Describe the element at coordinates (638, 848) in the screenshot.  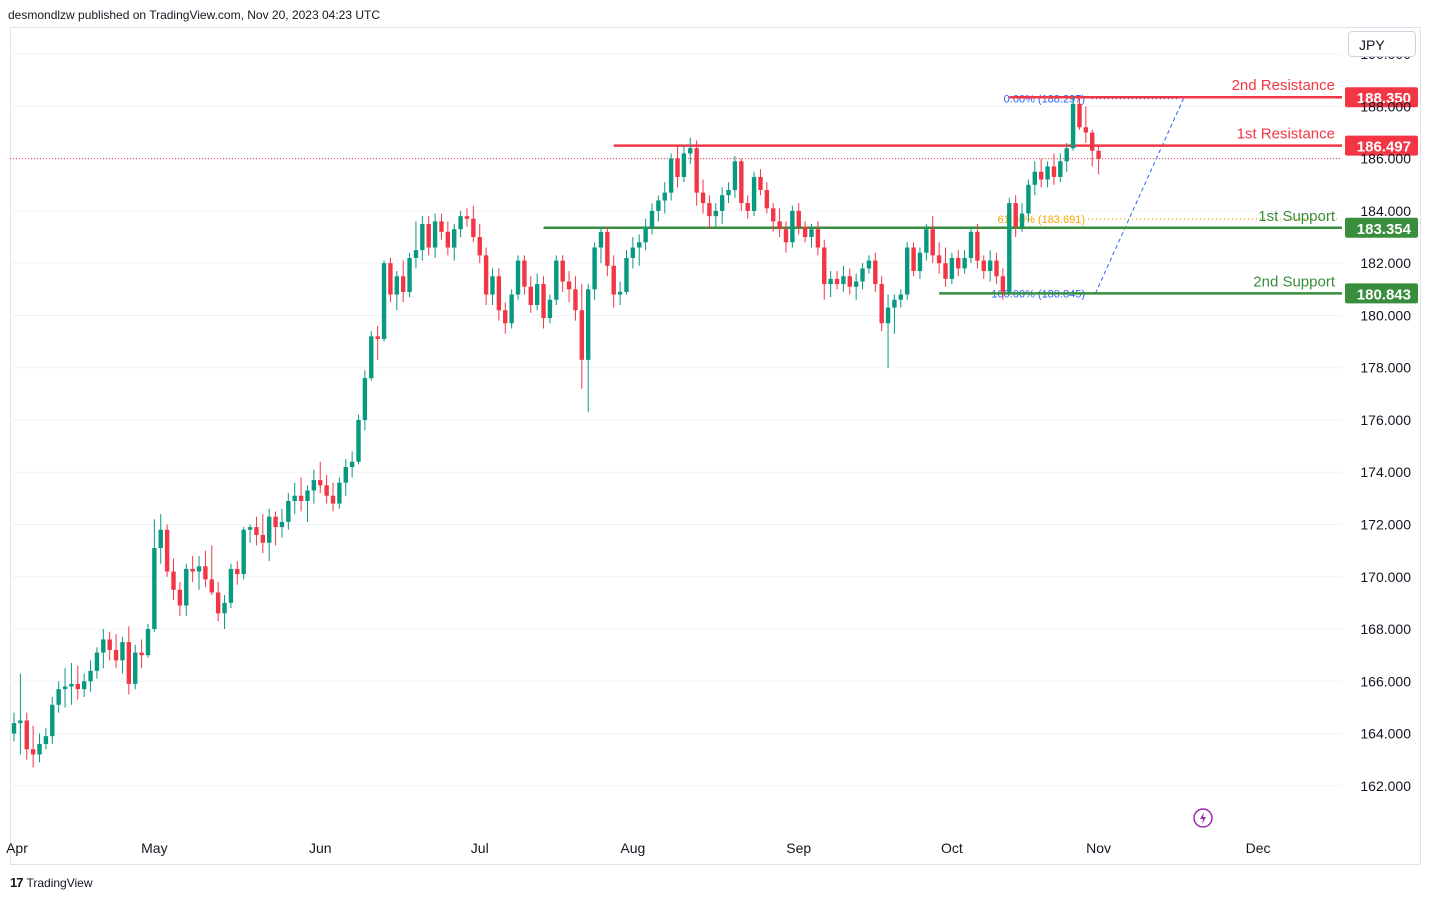
I see `time-axis: Apr May Jun Jul Aug Sep Oct Nov Dec` at that location.